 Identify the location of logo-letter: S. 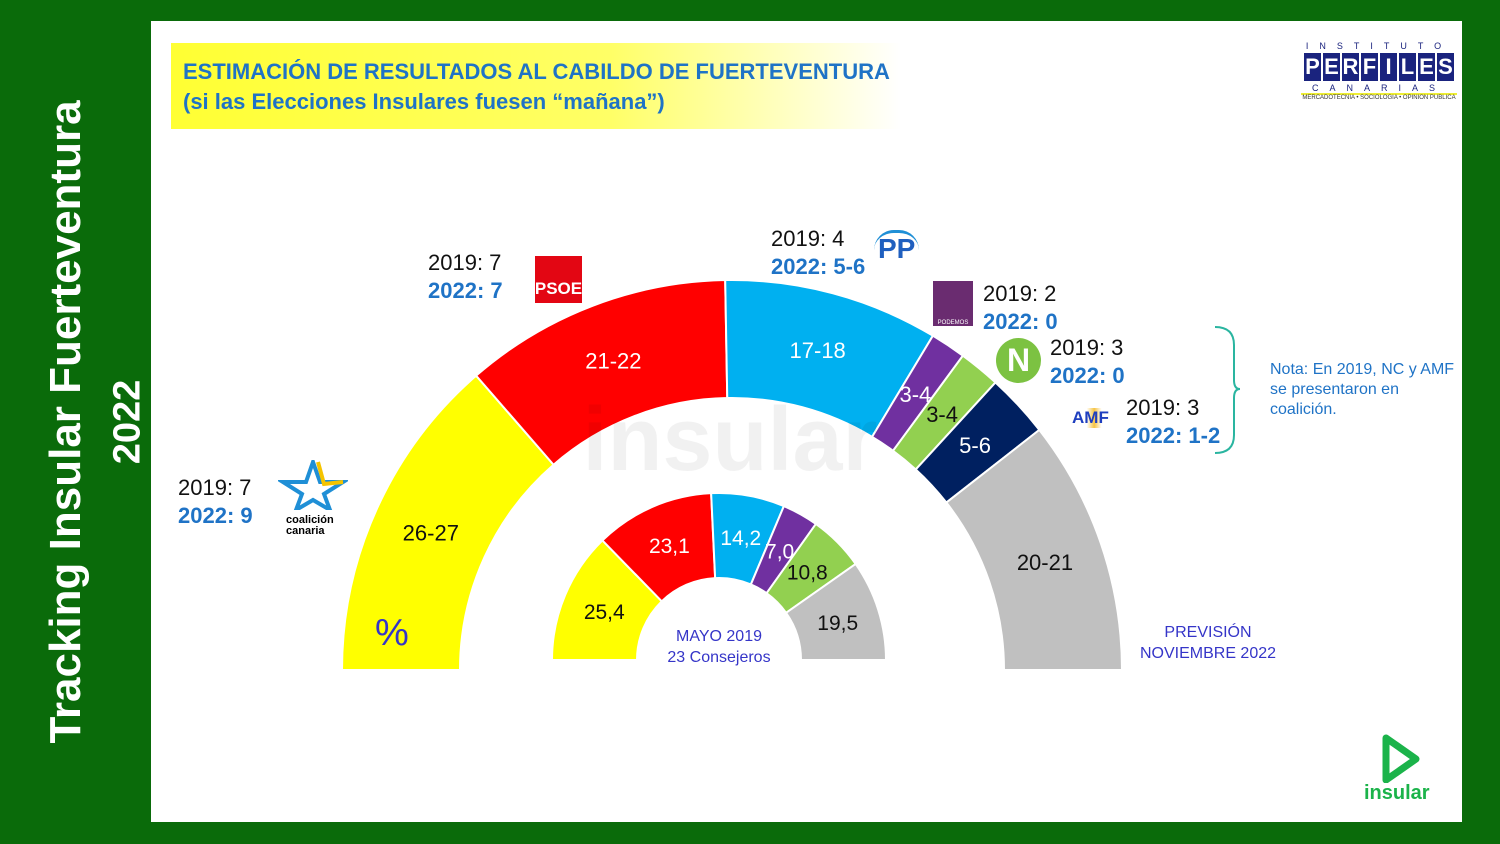
(1445, 67).